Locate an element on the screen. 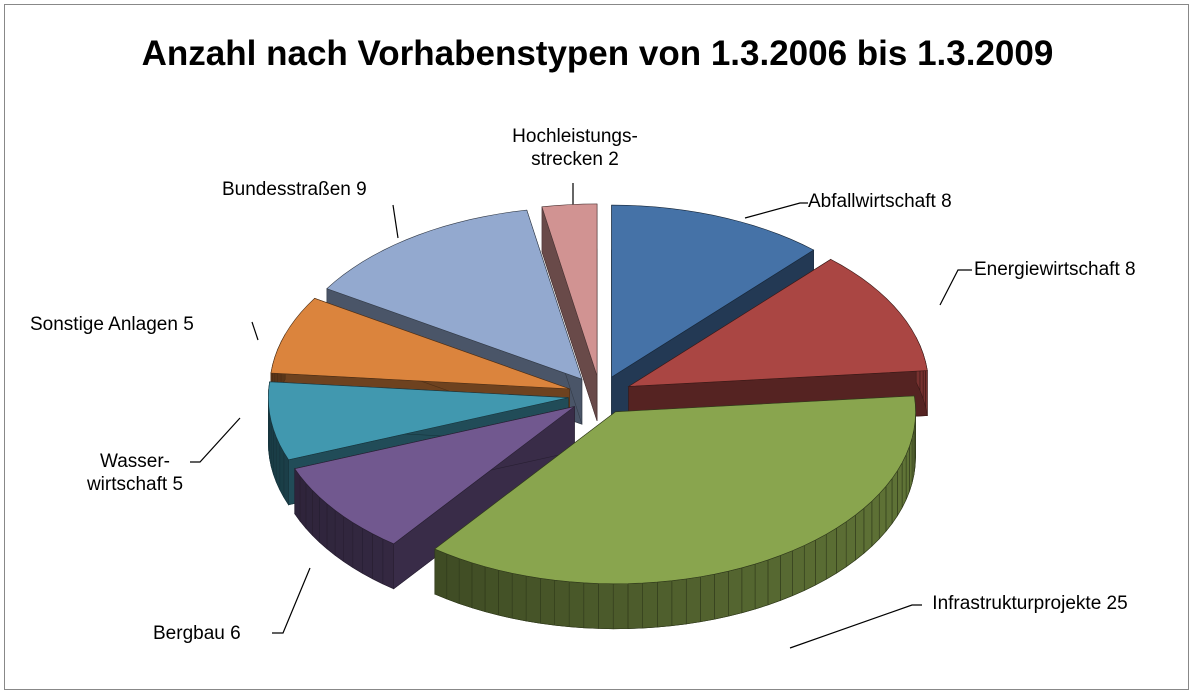  label-value: 2 is located at coordinates (613, 159).